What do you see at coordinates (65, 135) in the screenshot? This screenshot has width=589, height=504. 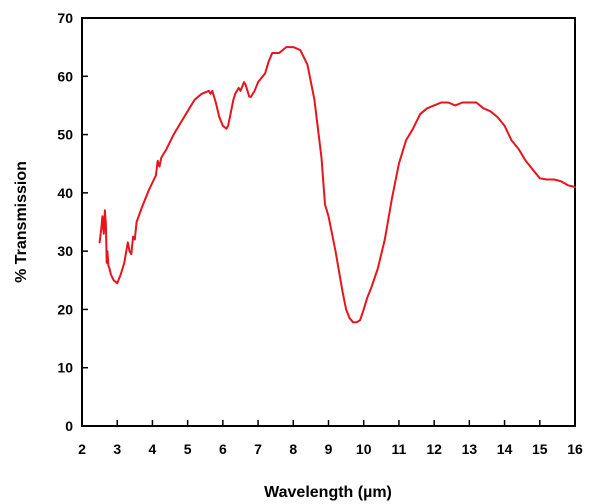 I see `y-tick-label: 50` at bounding box center [65, 135].